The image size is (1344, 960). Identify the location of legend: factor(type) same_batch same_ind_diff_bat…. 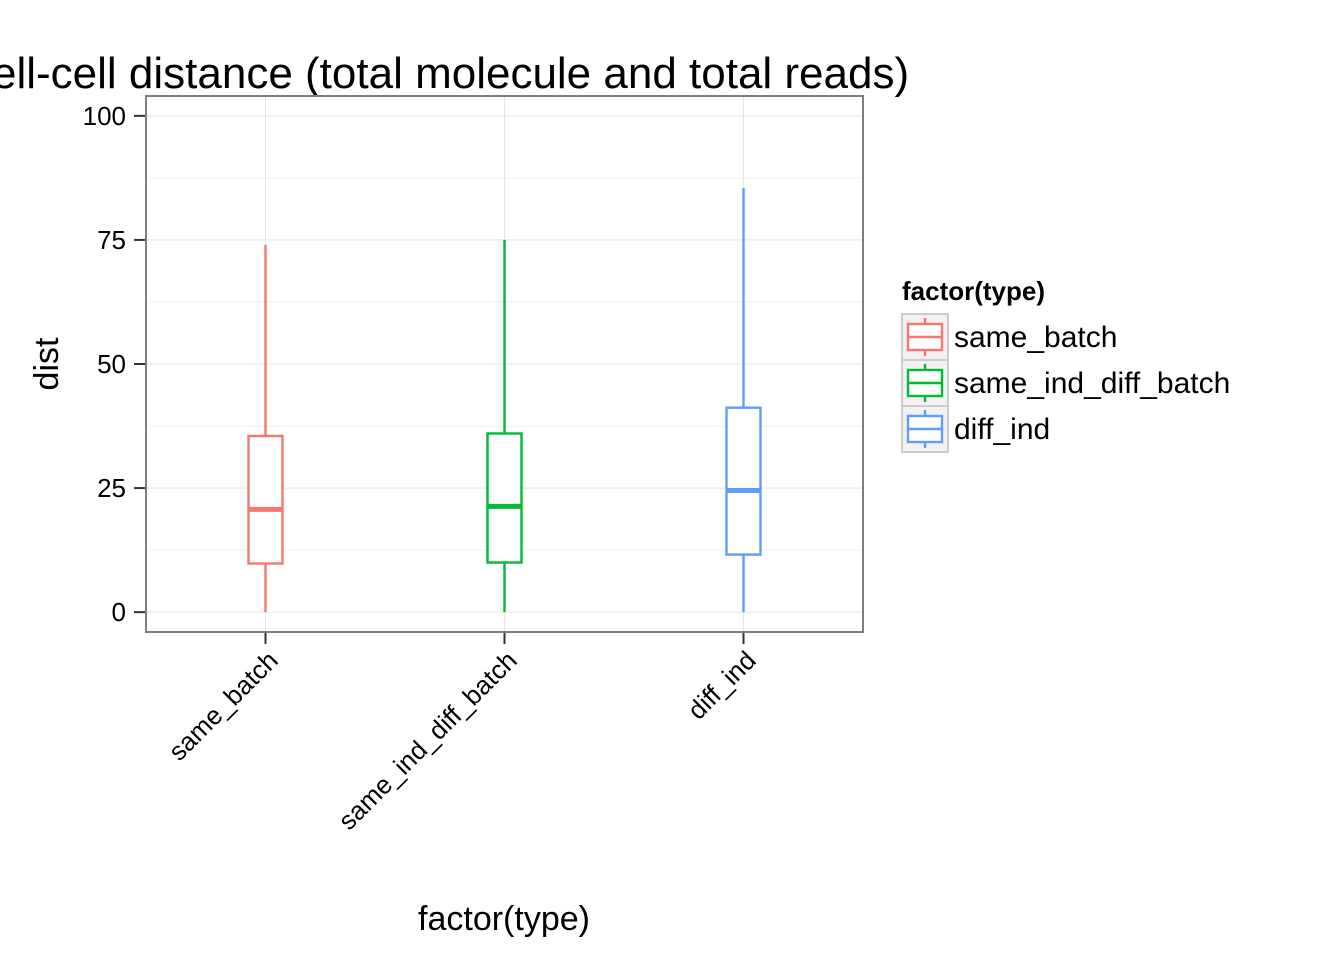
(1065, 364).